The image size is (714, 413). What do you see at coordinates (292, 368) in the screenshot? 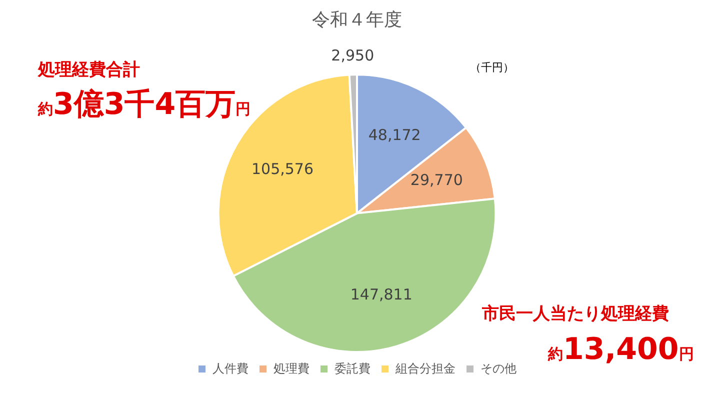
I see `legend-label: 処理費` at bounding box center [292, 368].